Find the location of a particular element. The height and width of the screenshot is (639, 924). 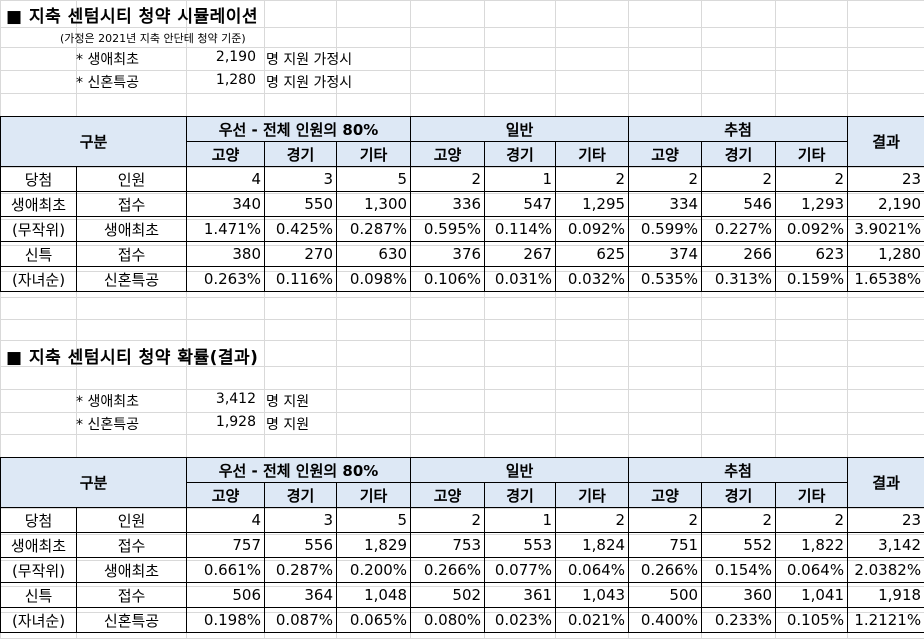

table-cell: 380 is located at coordinates (226, 254).